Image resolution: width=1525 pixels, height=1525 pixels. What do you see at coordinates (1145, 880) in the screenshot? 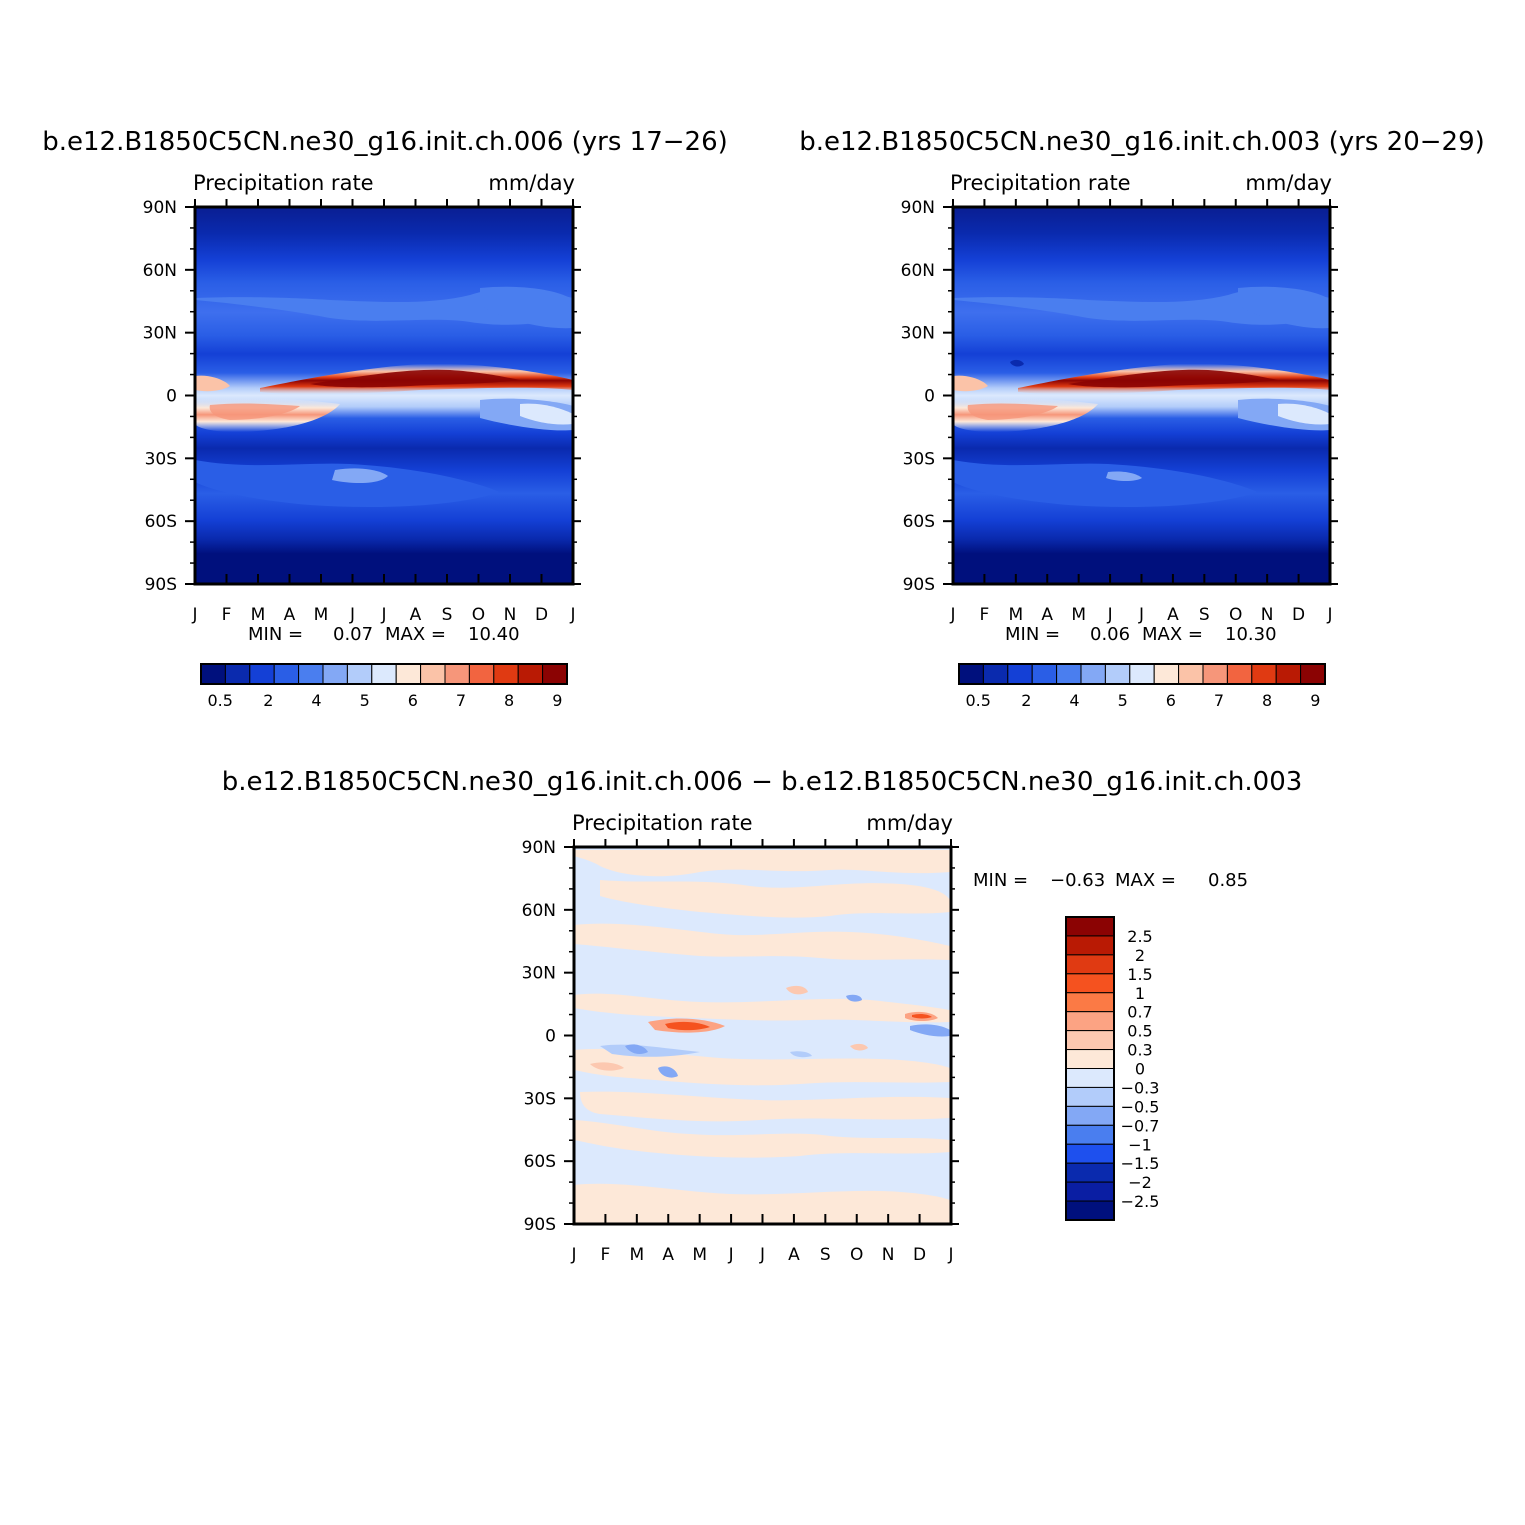
I see `panel-diff-max-label: MAX =` at bounding box center [1145, 880].